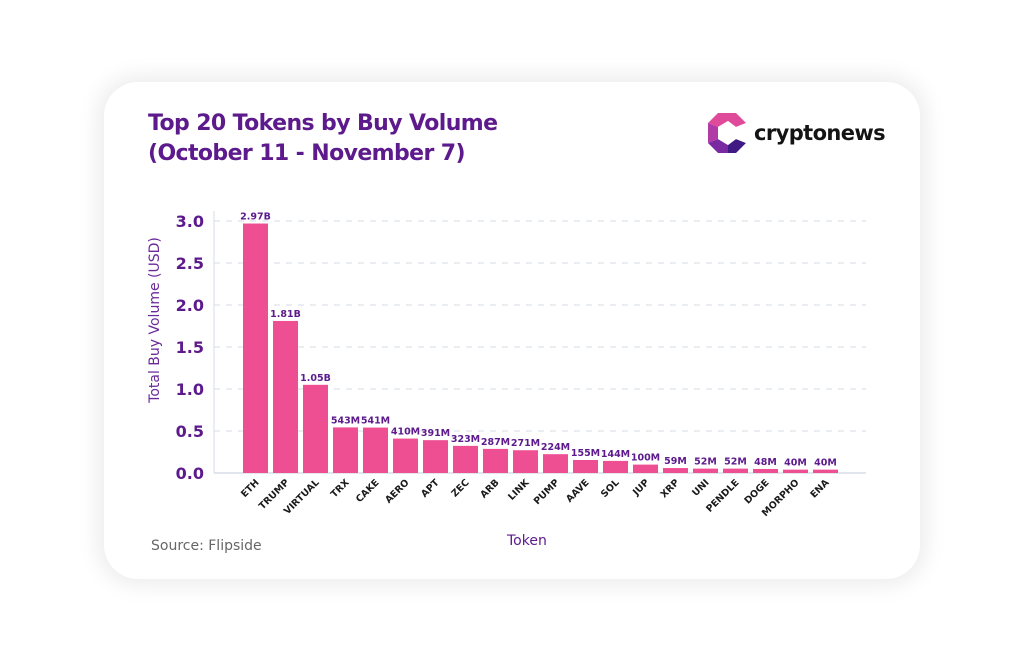 This screenshot has width=1024, height=660. I want to click on x-tick-label: PUMP, so click(547, 492).